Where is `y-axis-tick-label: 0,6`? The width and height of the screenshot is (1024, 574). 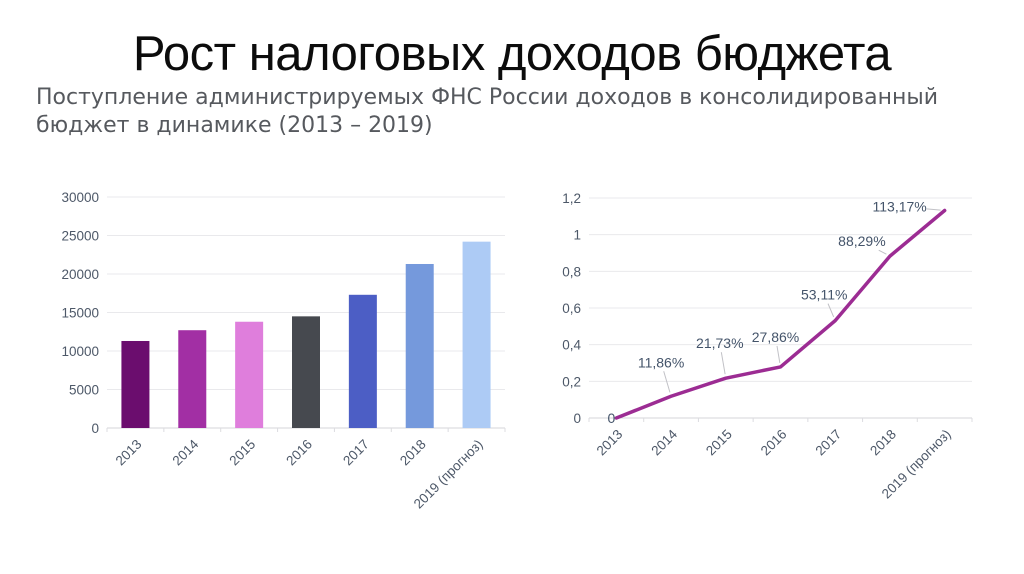
y-axis-tick-label: 0,6 is located at coordinates (571, 308).